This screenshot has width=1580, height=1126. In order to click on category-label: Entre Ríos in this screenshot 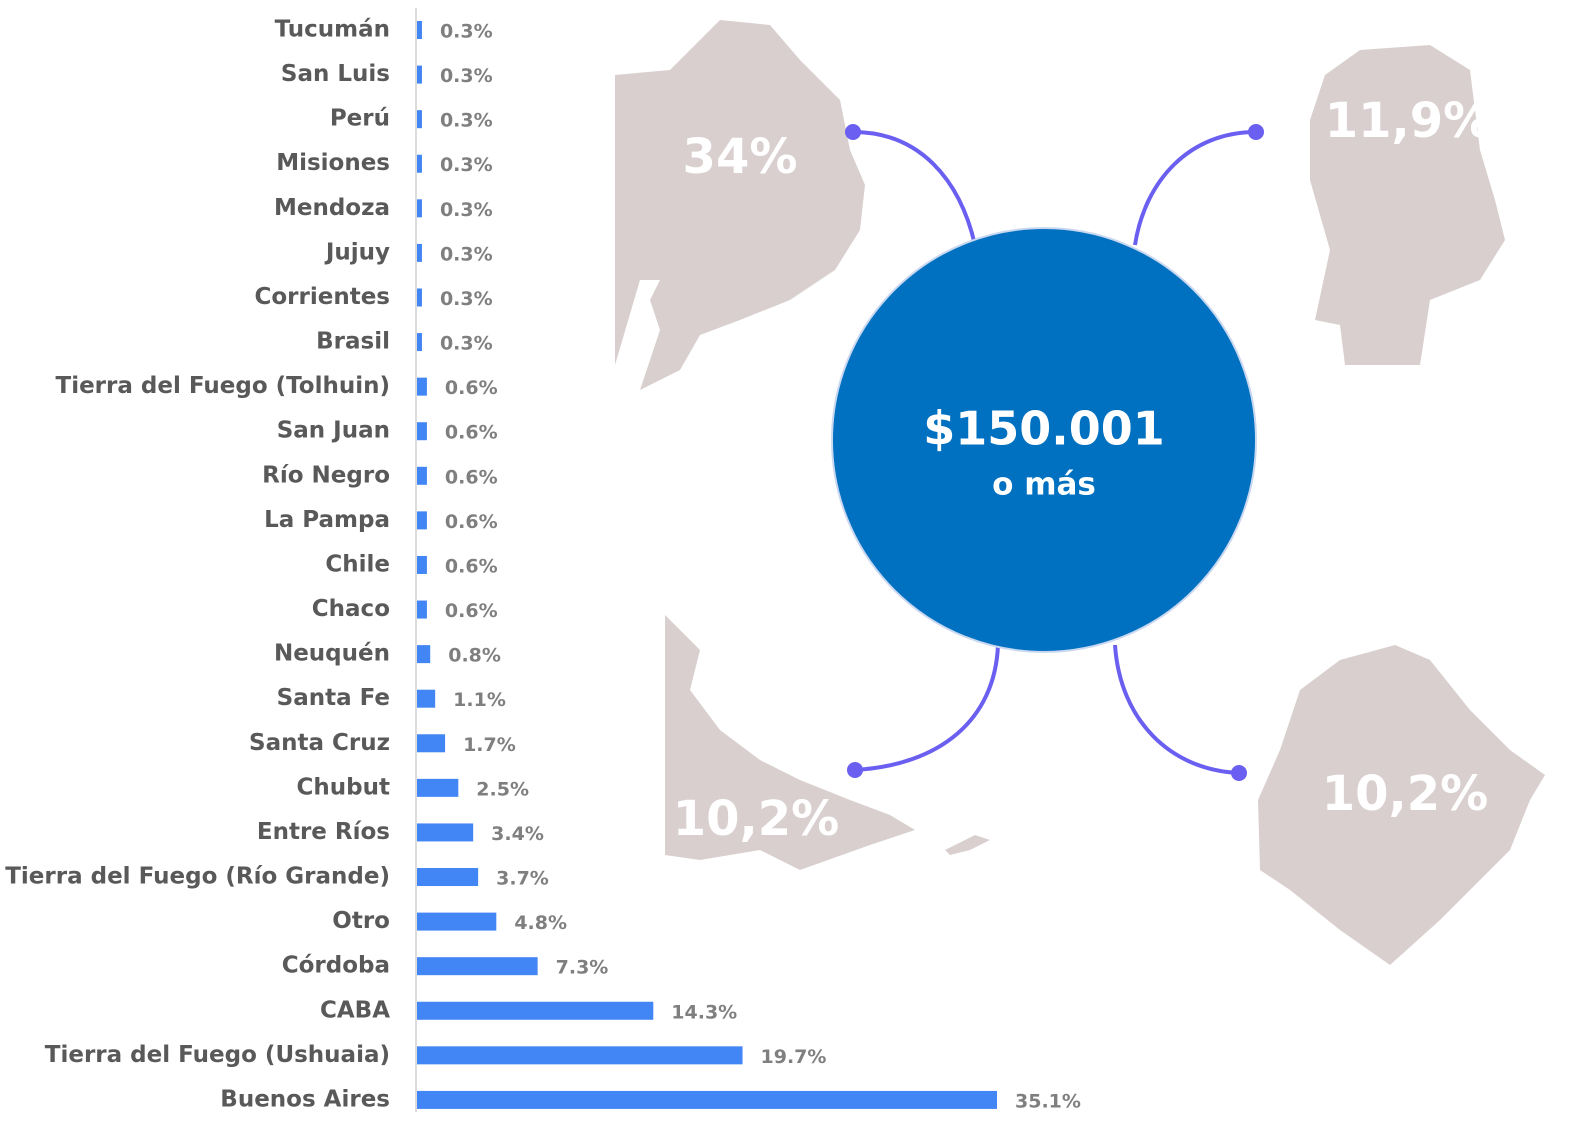, I will do `click(323, 832)`.